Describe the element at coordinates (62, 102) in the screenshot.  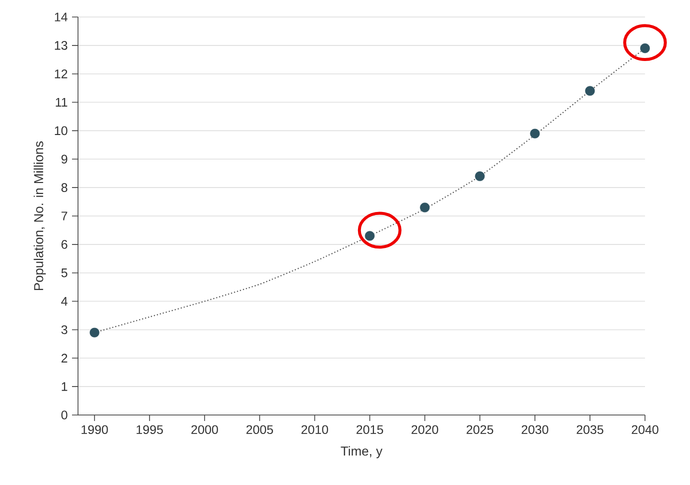
I see `y-tick-label: 11` at that location.